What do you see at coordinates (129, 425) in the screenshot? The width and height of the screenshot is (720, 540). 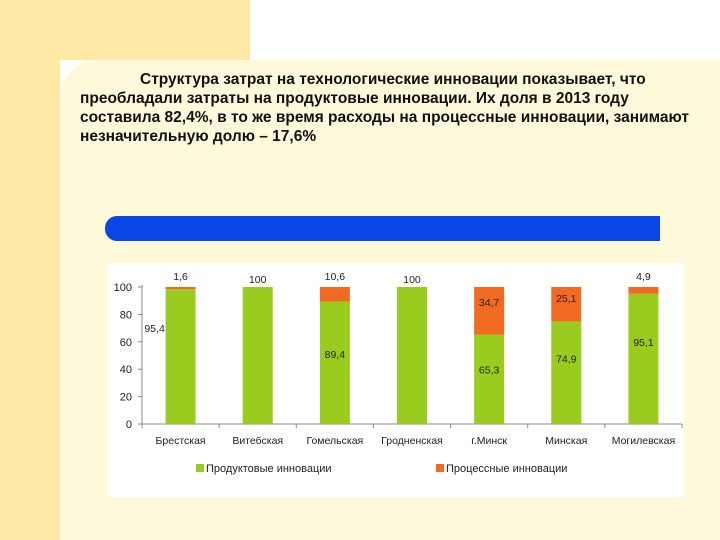 I see `y-tick-label: 0` at bounding box center [129, 425].